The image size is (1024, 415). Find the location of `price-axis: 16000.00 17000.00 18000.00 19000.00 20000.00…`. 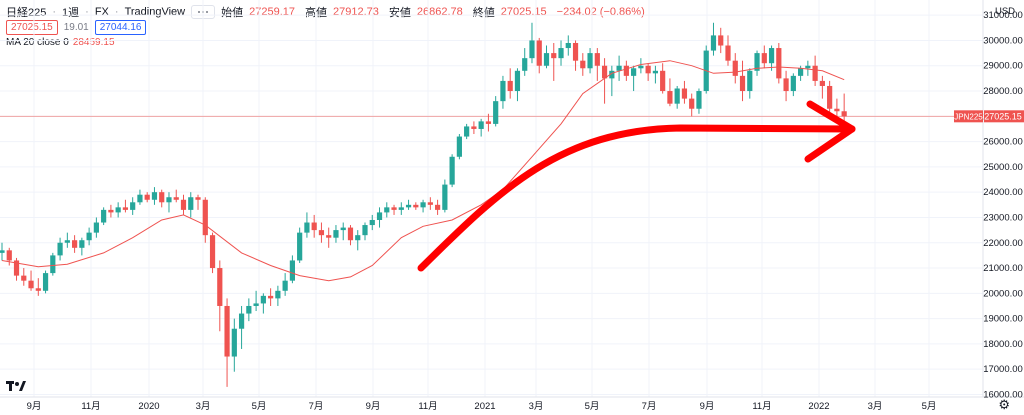

price-axis: 16000.00 17000.00 18000.00 19000.00 20000.00… is located at coordinates (1003, 205).